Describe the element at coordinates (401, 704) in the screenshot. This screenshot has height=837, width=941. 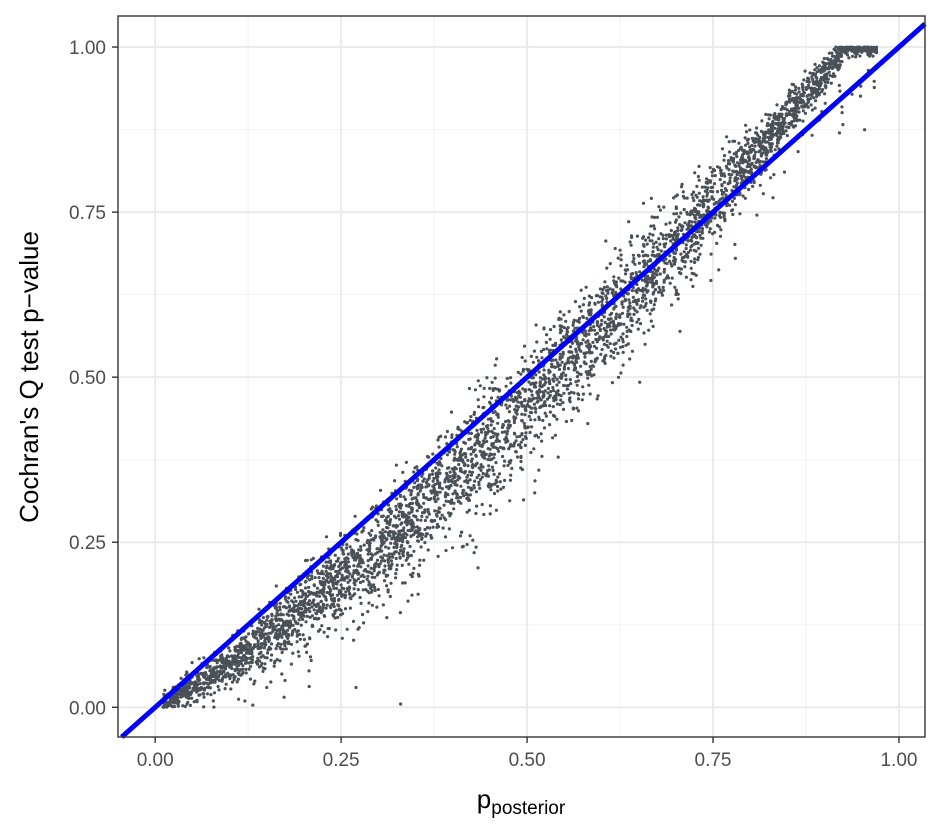
I see `data-point-outlier` at that location.